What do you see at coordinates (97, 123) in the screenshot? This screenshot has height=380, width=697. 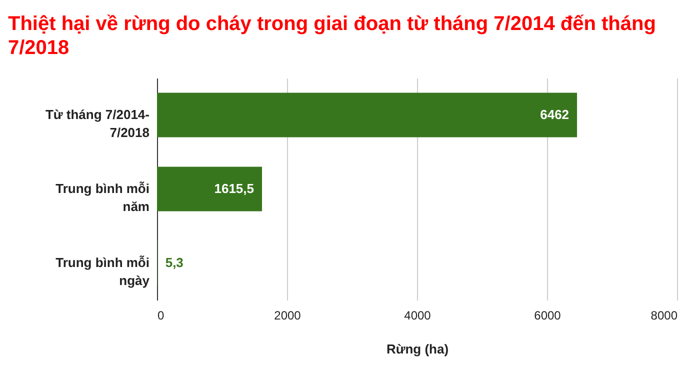 I see `y-tick-label: Từ tháng 7/2014-7/2018` at bounding box center [97, 123].